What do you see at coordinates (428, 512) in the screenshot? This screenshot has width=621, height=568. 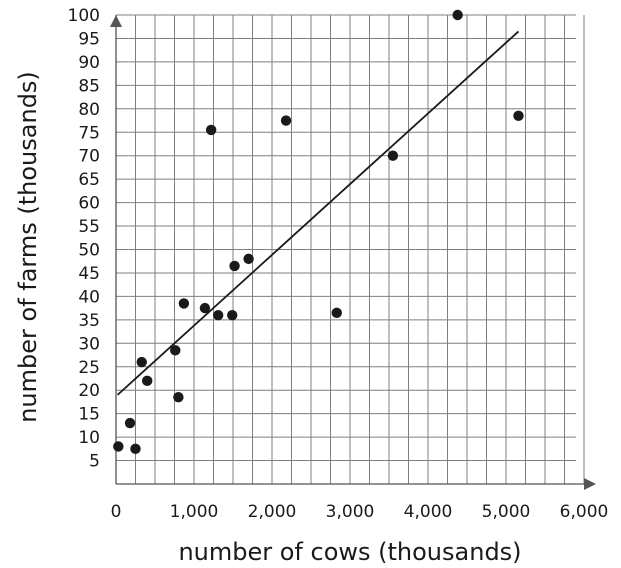 I see `x-tick-label: 4,000` at bounding box center [428, 512].